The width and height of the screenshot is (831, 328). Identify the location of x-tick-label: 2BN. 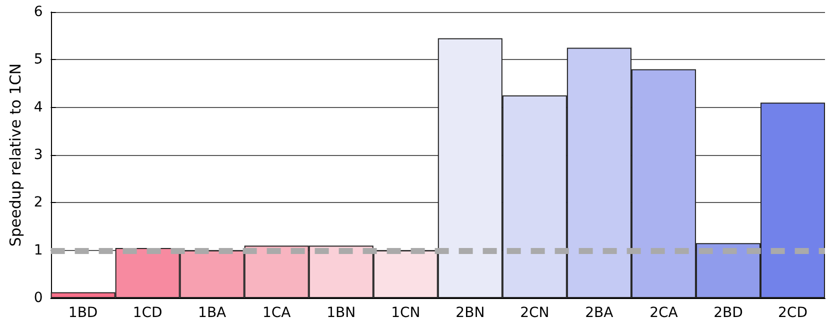
(470, 313).